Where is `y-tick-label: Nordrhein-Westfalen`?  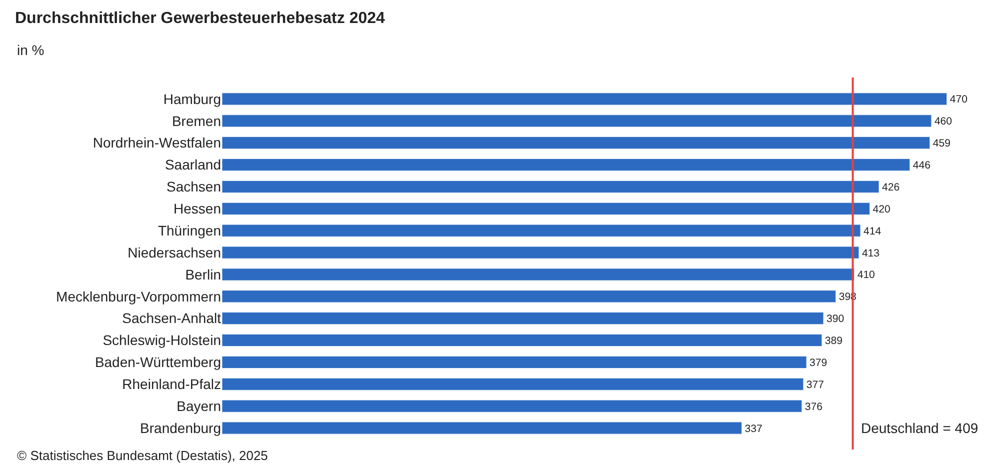
y-tick-label: Nordrhein-Westfalen is located at coordinates (156, 142).